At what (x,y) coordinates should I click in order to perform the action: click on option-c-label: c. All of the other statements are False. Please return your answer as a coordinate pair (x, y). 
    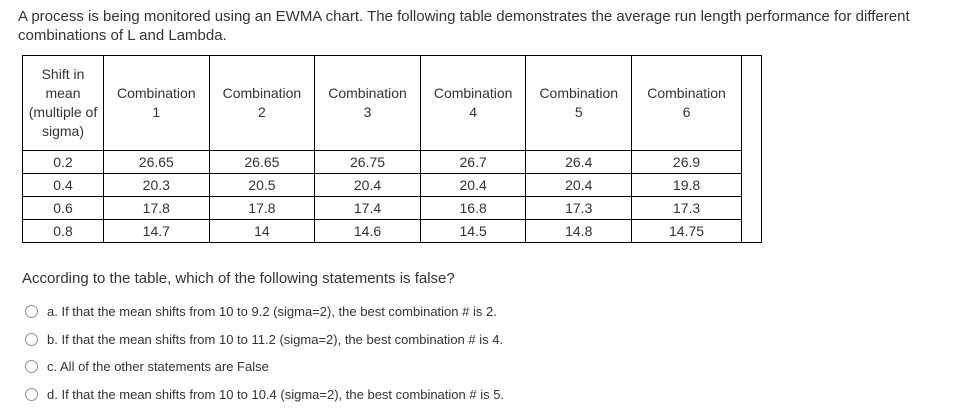
    Looking at the image, I should click on (158, 366).